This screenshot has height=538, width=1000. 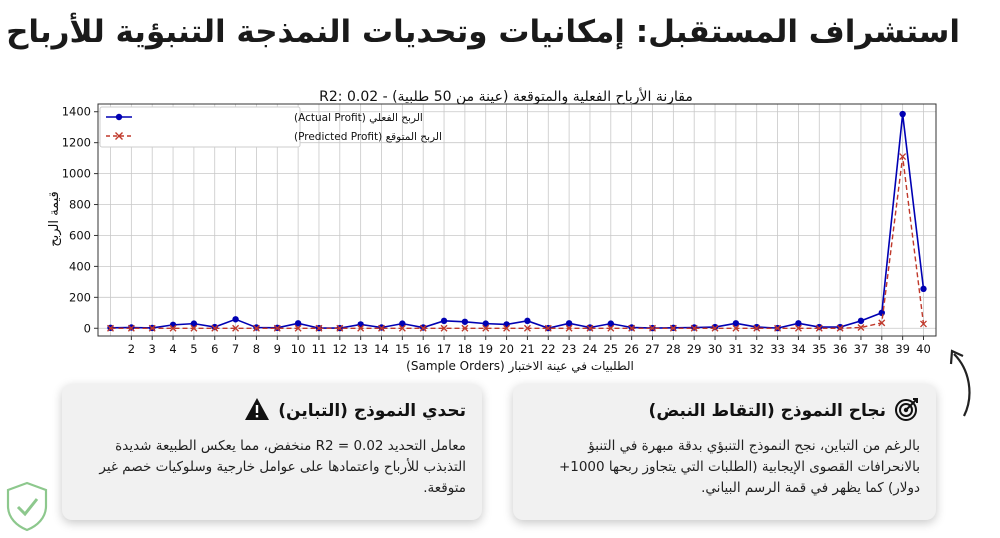 What do you see at coordinates (715, 349) in the screenshot?
I see `x-tick-label: 30` at bounding box center [715, 349].